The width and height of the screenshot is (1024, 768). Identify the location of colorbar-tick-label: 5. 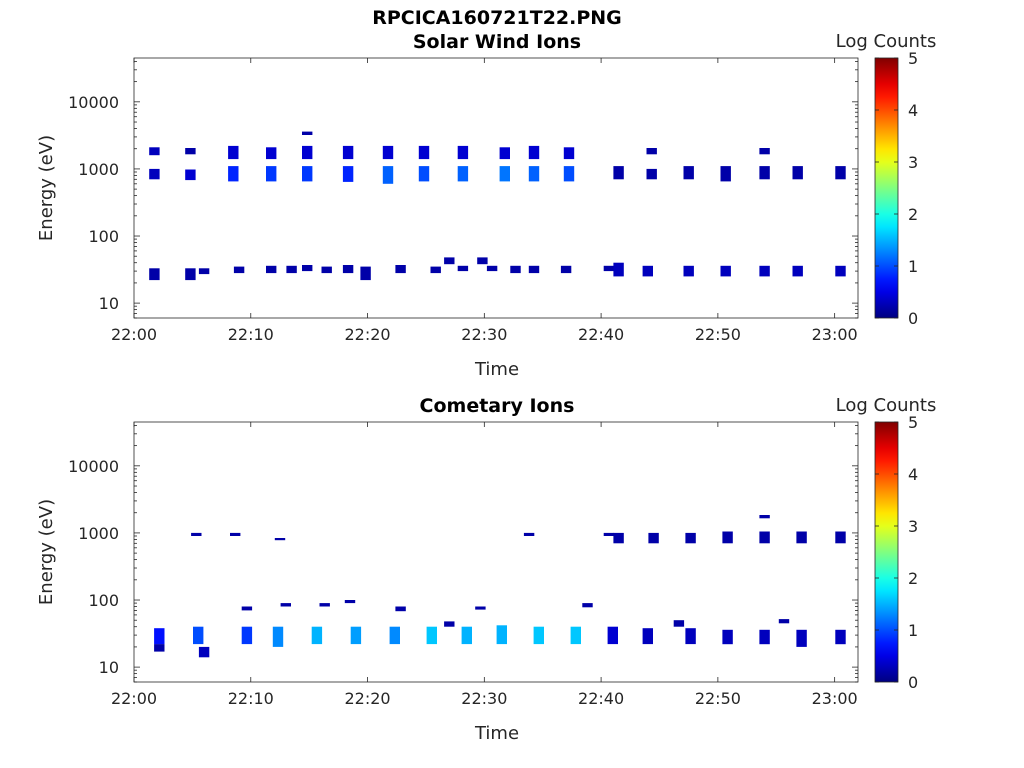
(913, 58).